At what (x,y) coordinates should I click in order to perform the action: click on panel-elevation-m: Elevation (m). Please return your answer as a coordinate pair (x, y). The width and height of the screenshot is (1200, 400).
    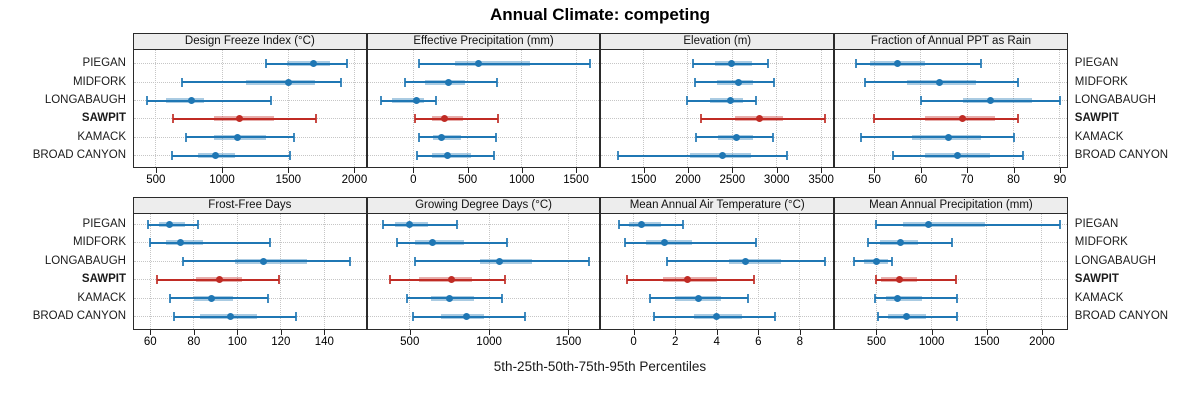
    Looking at the image, I should click on (717, 100).